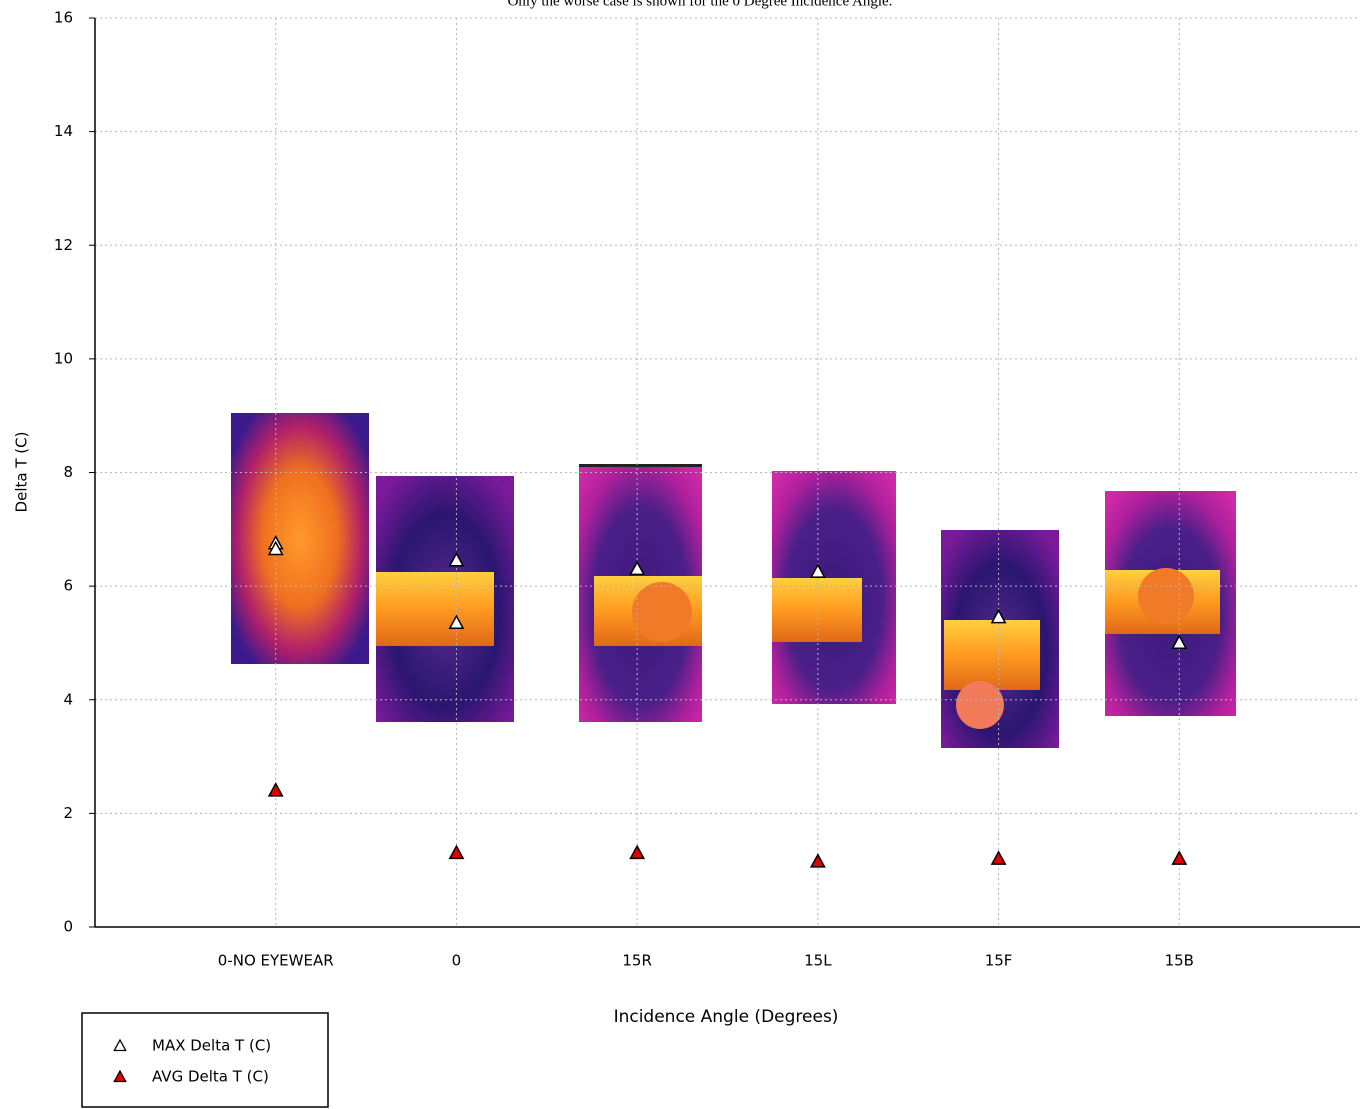 The width and height of the screenshot is (1362, 1109). Describe the element at coordinates (457, 961) in the screenshot. I see `x-tick-label: 0` at that location.